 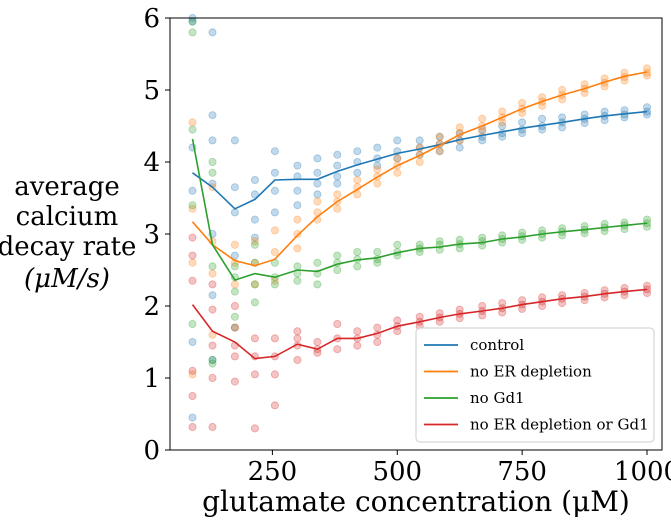 What do you see at coordinates (67, 279) in the screenshot?
I see `y-axis-label-line-4: (μM/s)` at bounding box center [67, 279].